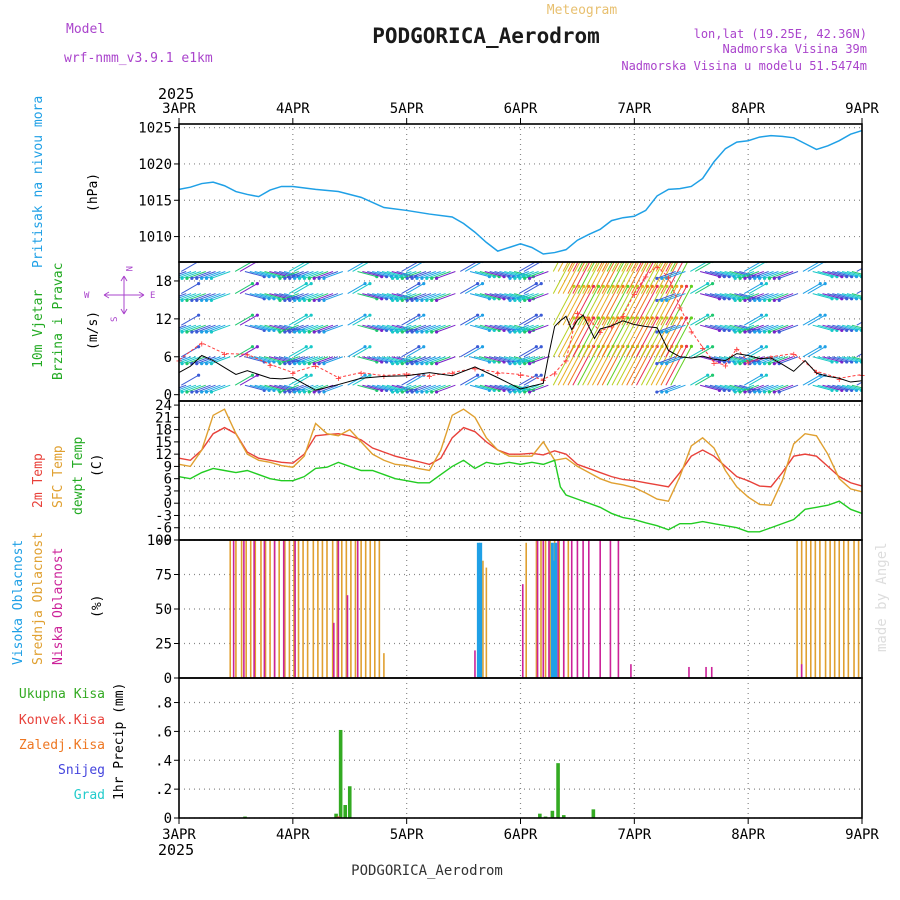 The width and height of the screenshot is (900, 900). I want to click on temperature-panel, so click(520, 470).